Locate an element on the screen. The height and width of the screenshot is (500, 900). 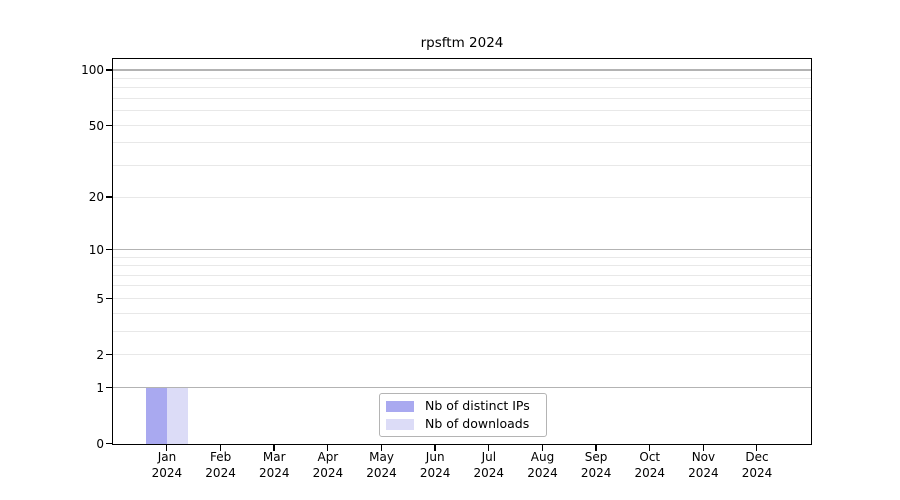
y-tick-label: 2 is located at coordinates (100, 354).